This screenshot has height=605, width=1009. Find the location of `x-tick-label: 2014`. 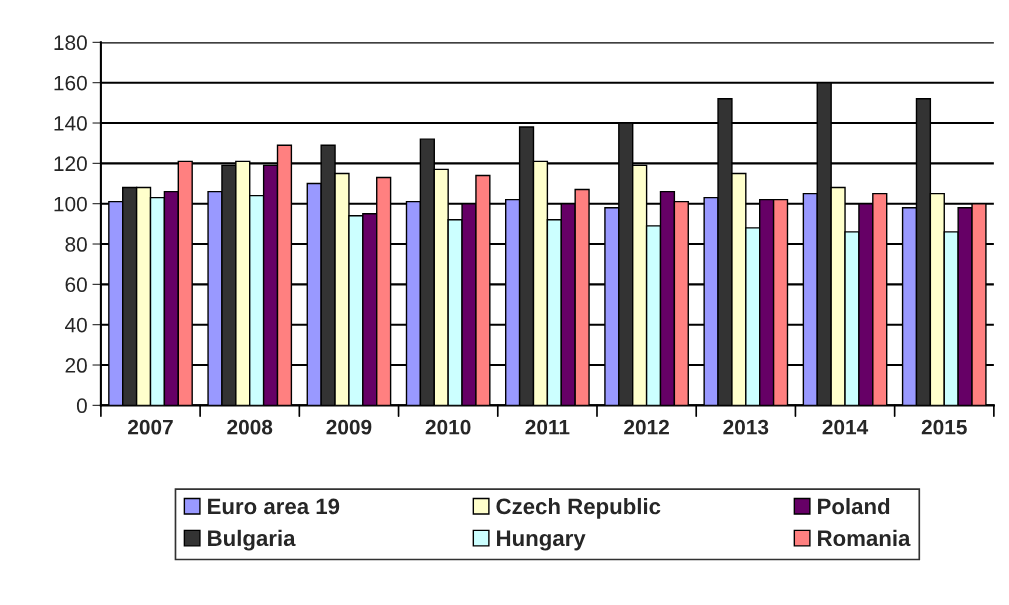

x-tick-label: 2014 is located at coordinates (845, 427).